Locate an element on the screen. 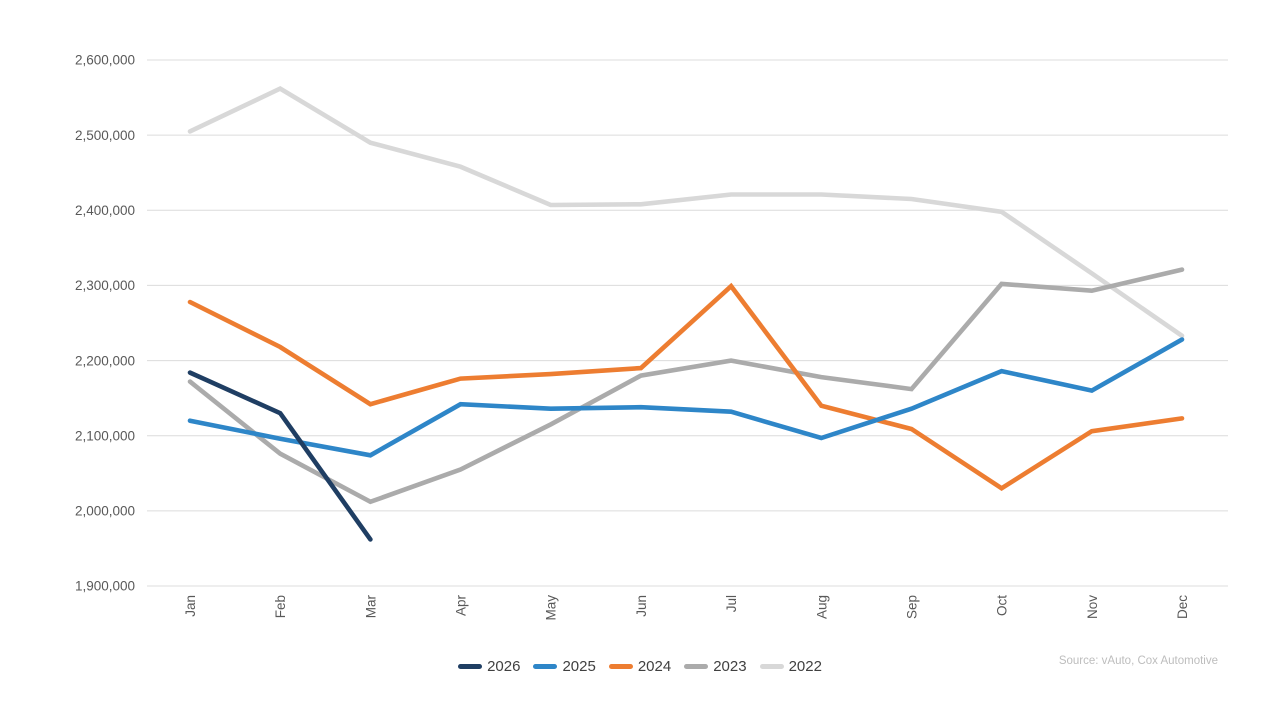 This screenshot has width=1280, height=720. legend-swatch-2026 is located at coordinates (470, 666).